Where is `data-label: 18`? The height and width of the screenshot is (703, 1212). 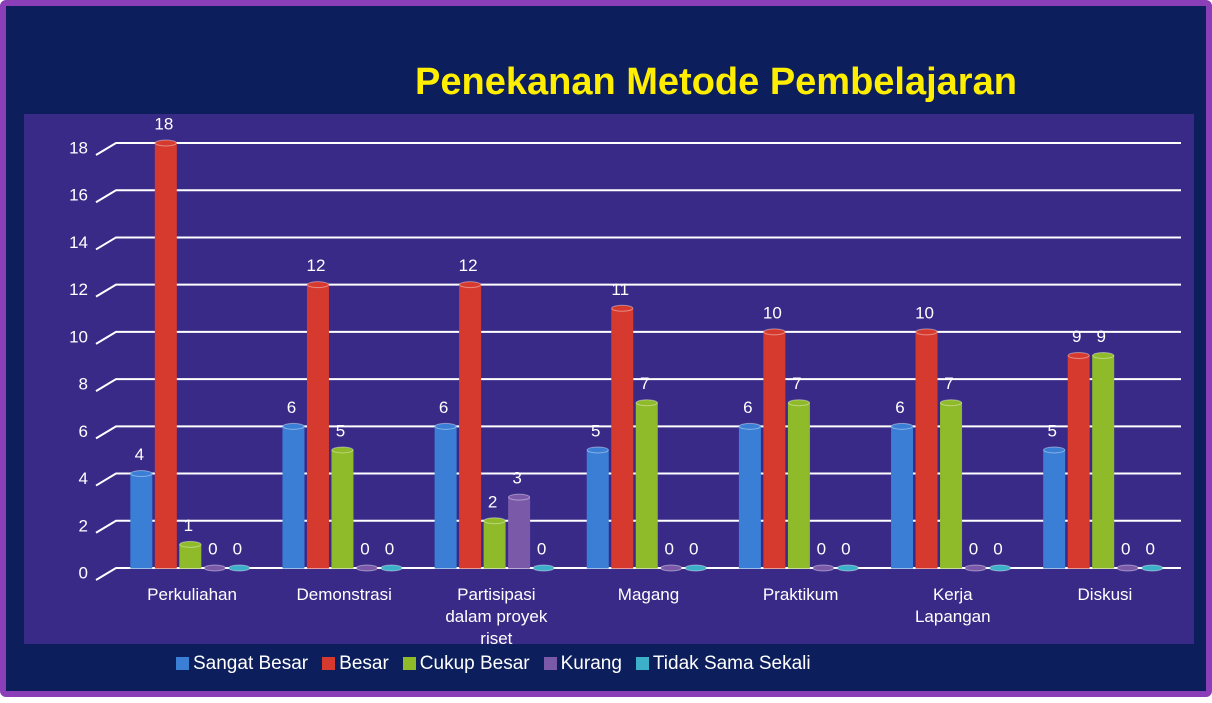
data-label: 18 is located at coordinates (163, 123).